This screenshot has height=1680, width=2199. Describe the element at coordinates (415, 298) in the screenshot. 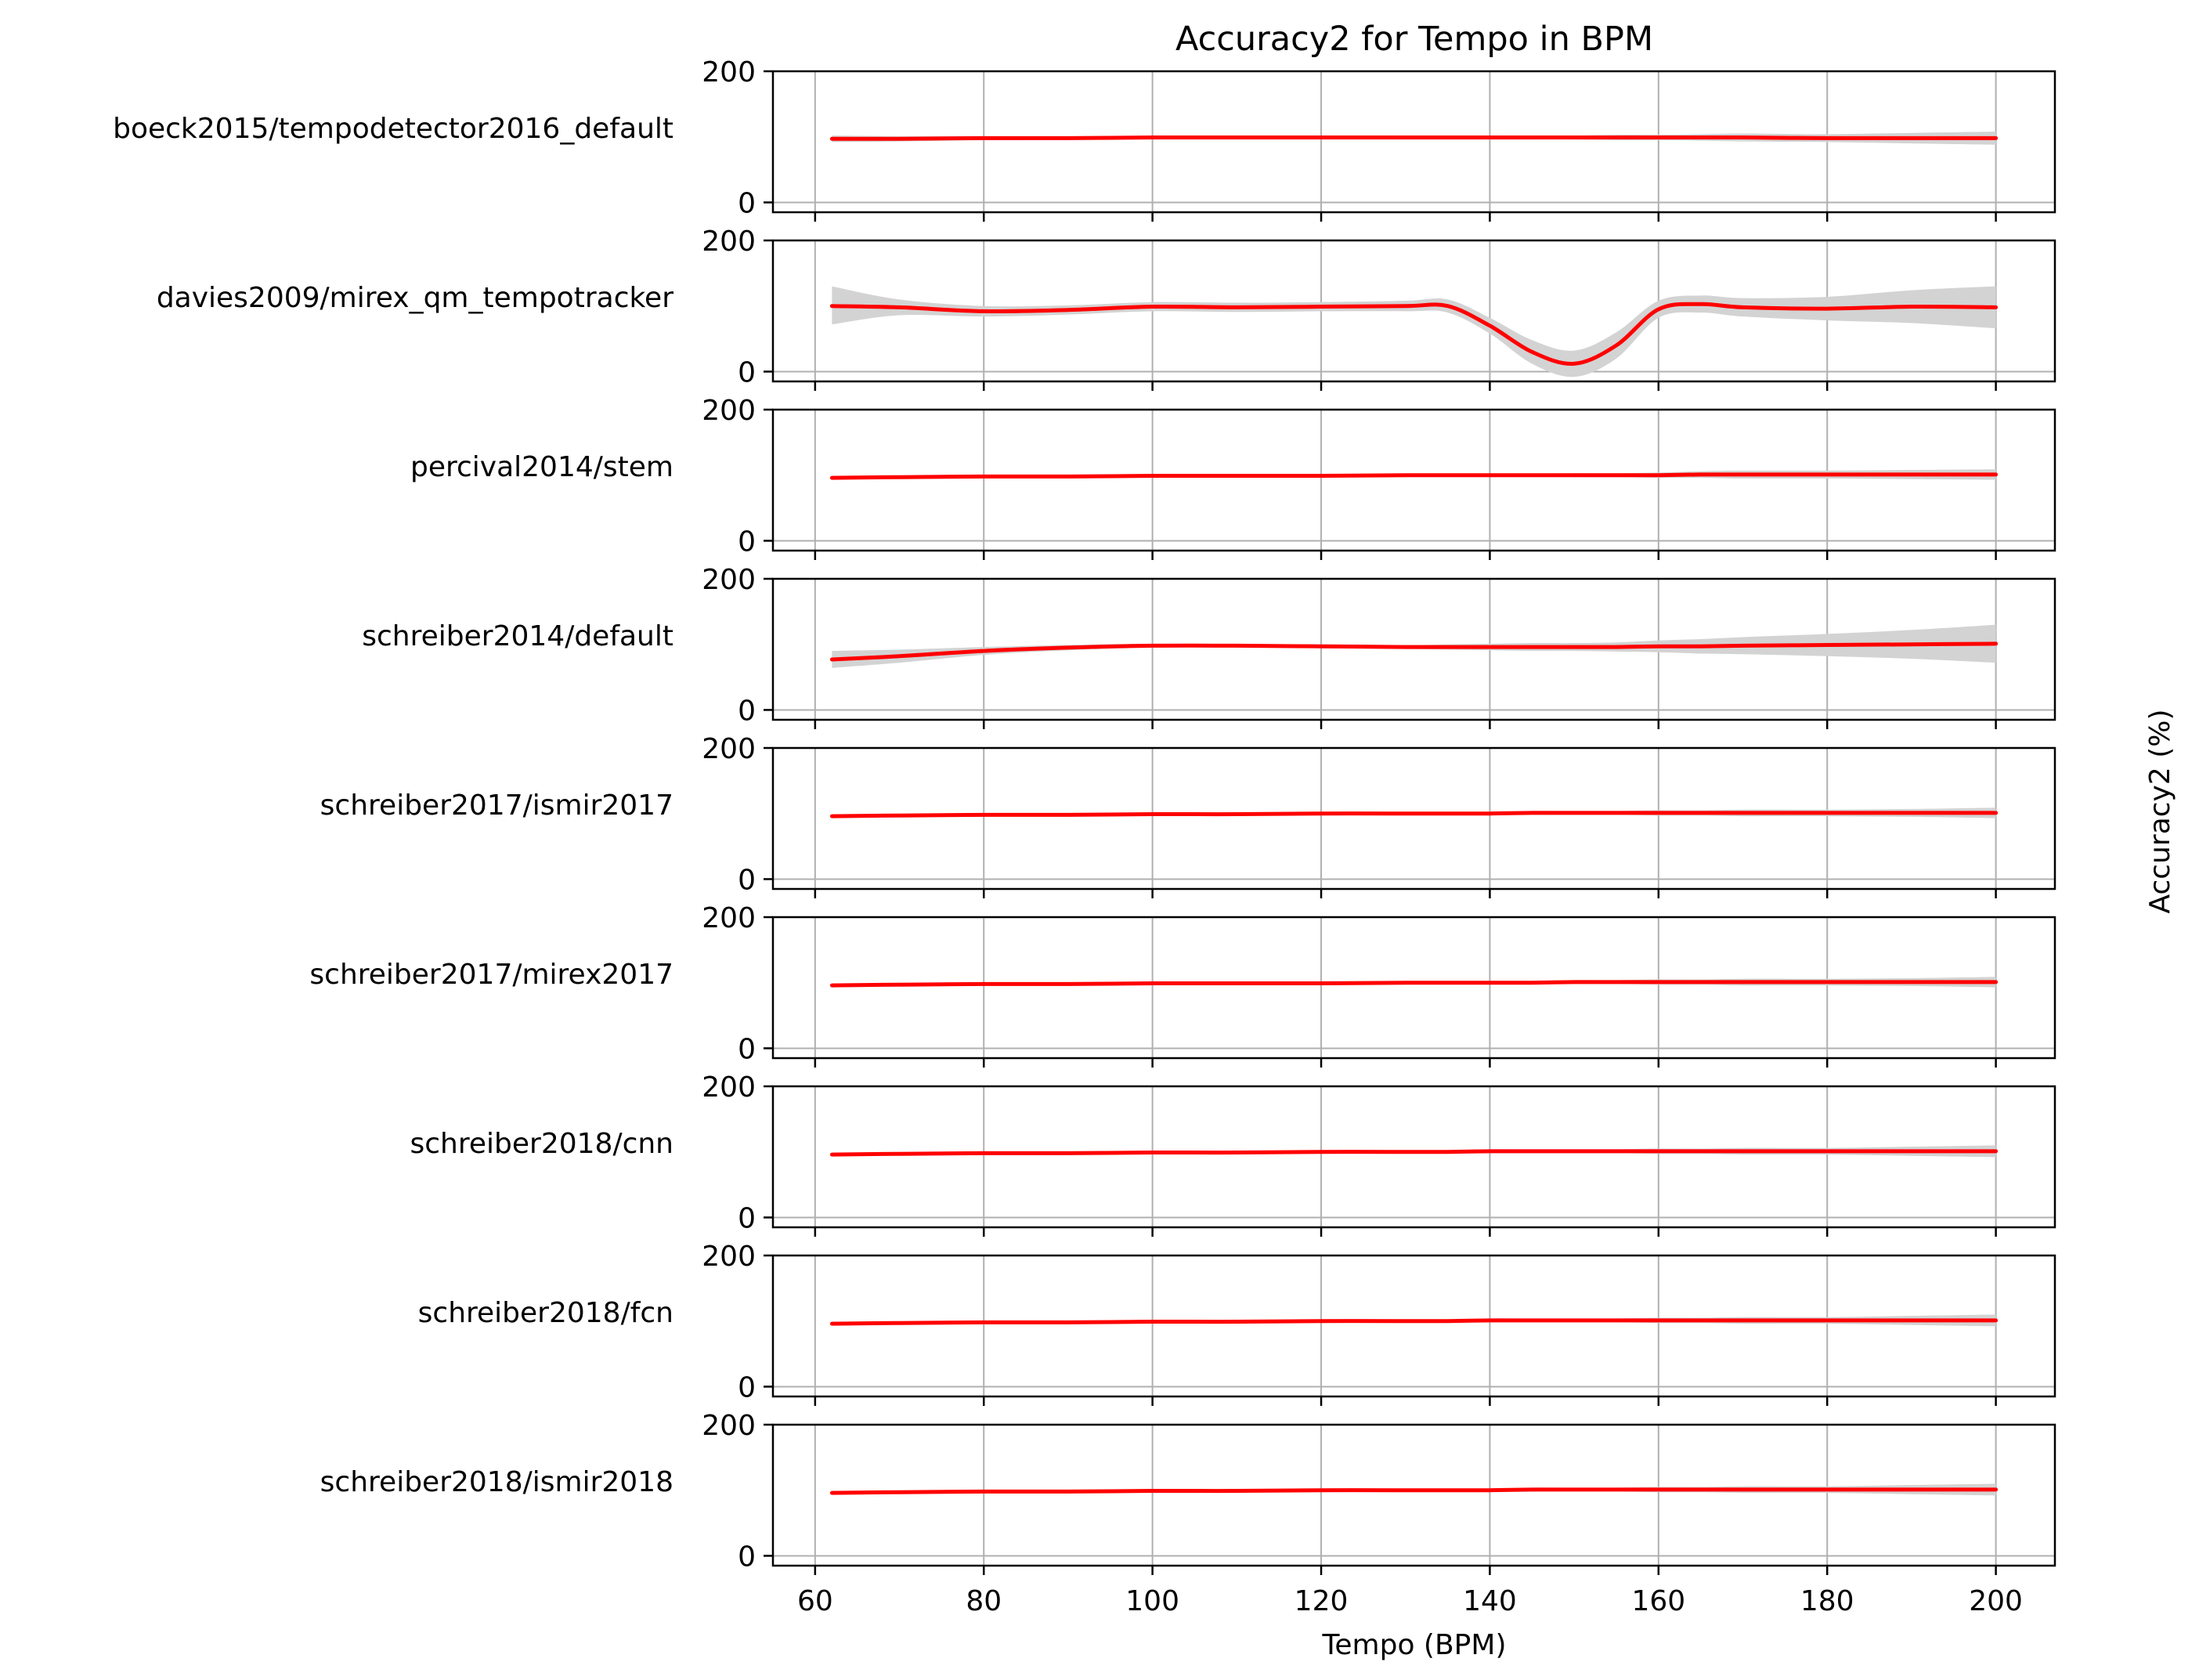

I see `series-label: davies2009/mirex_qm_tempotracker` at that location.